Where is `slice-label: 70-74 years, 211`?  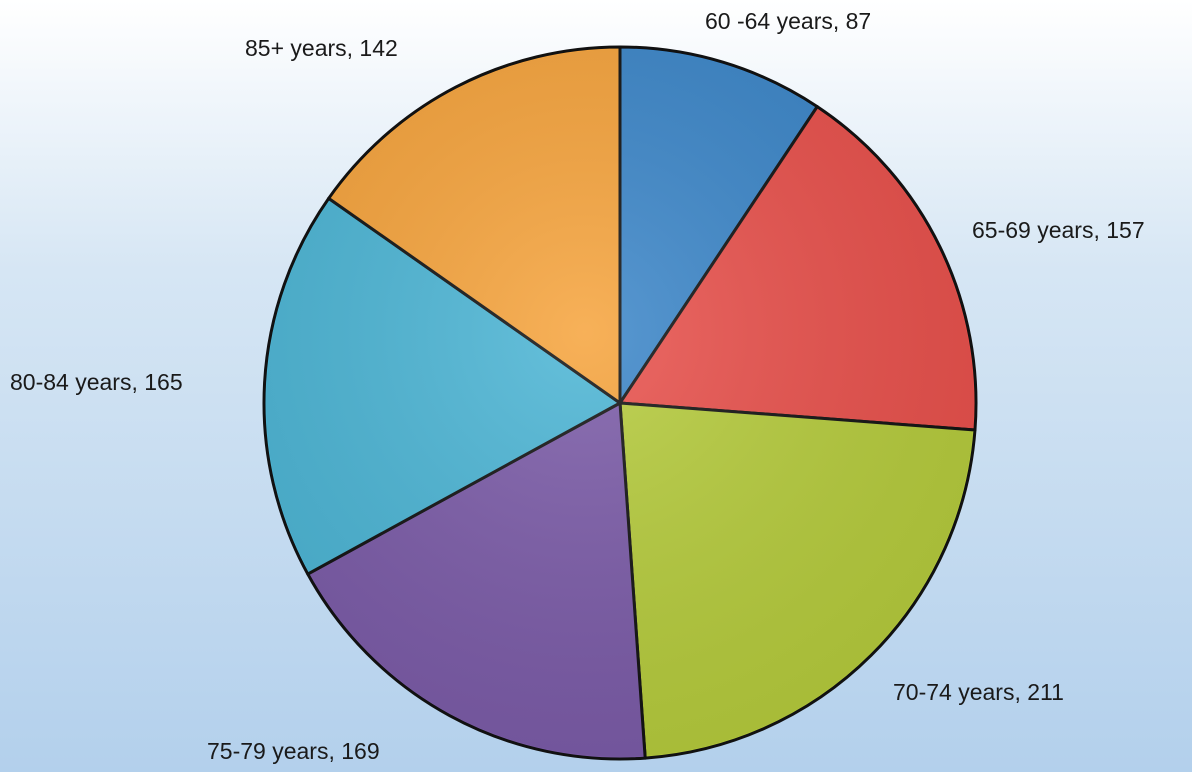
slice-label: 70-74 years, 211 is located at coordinates (978, 692).